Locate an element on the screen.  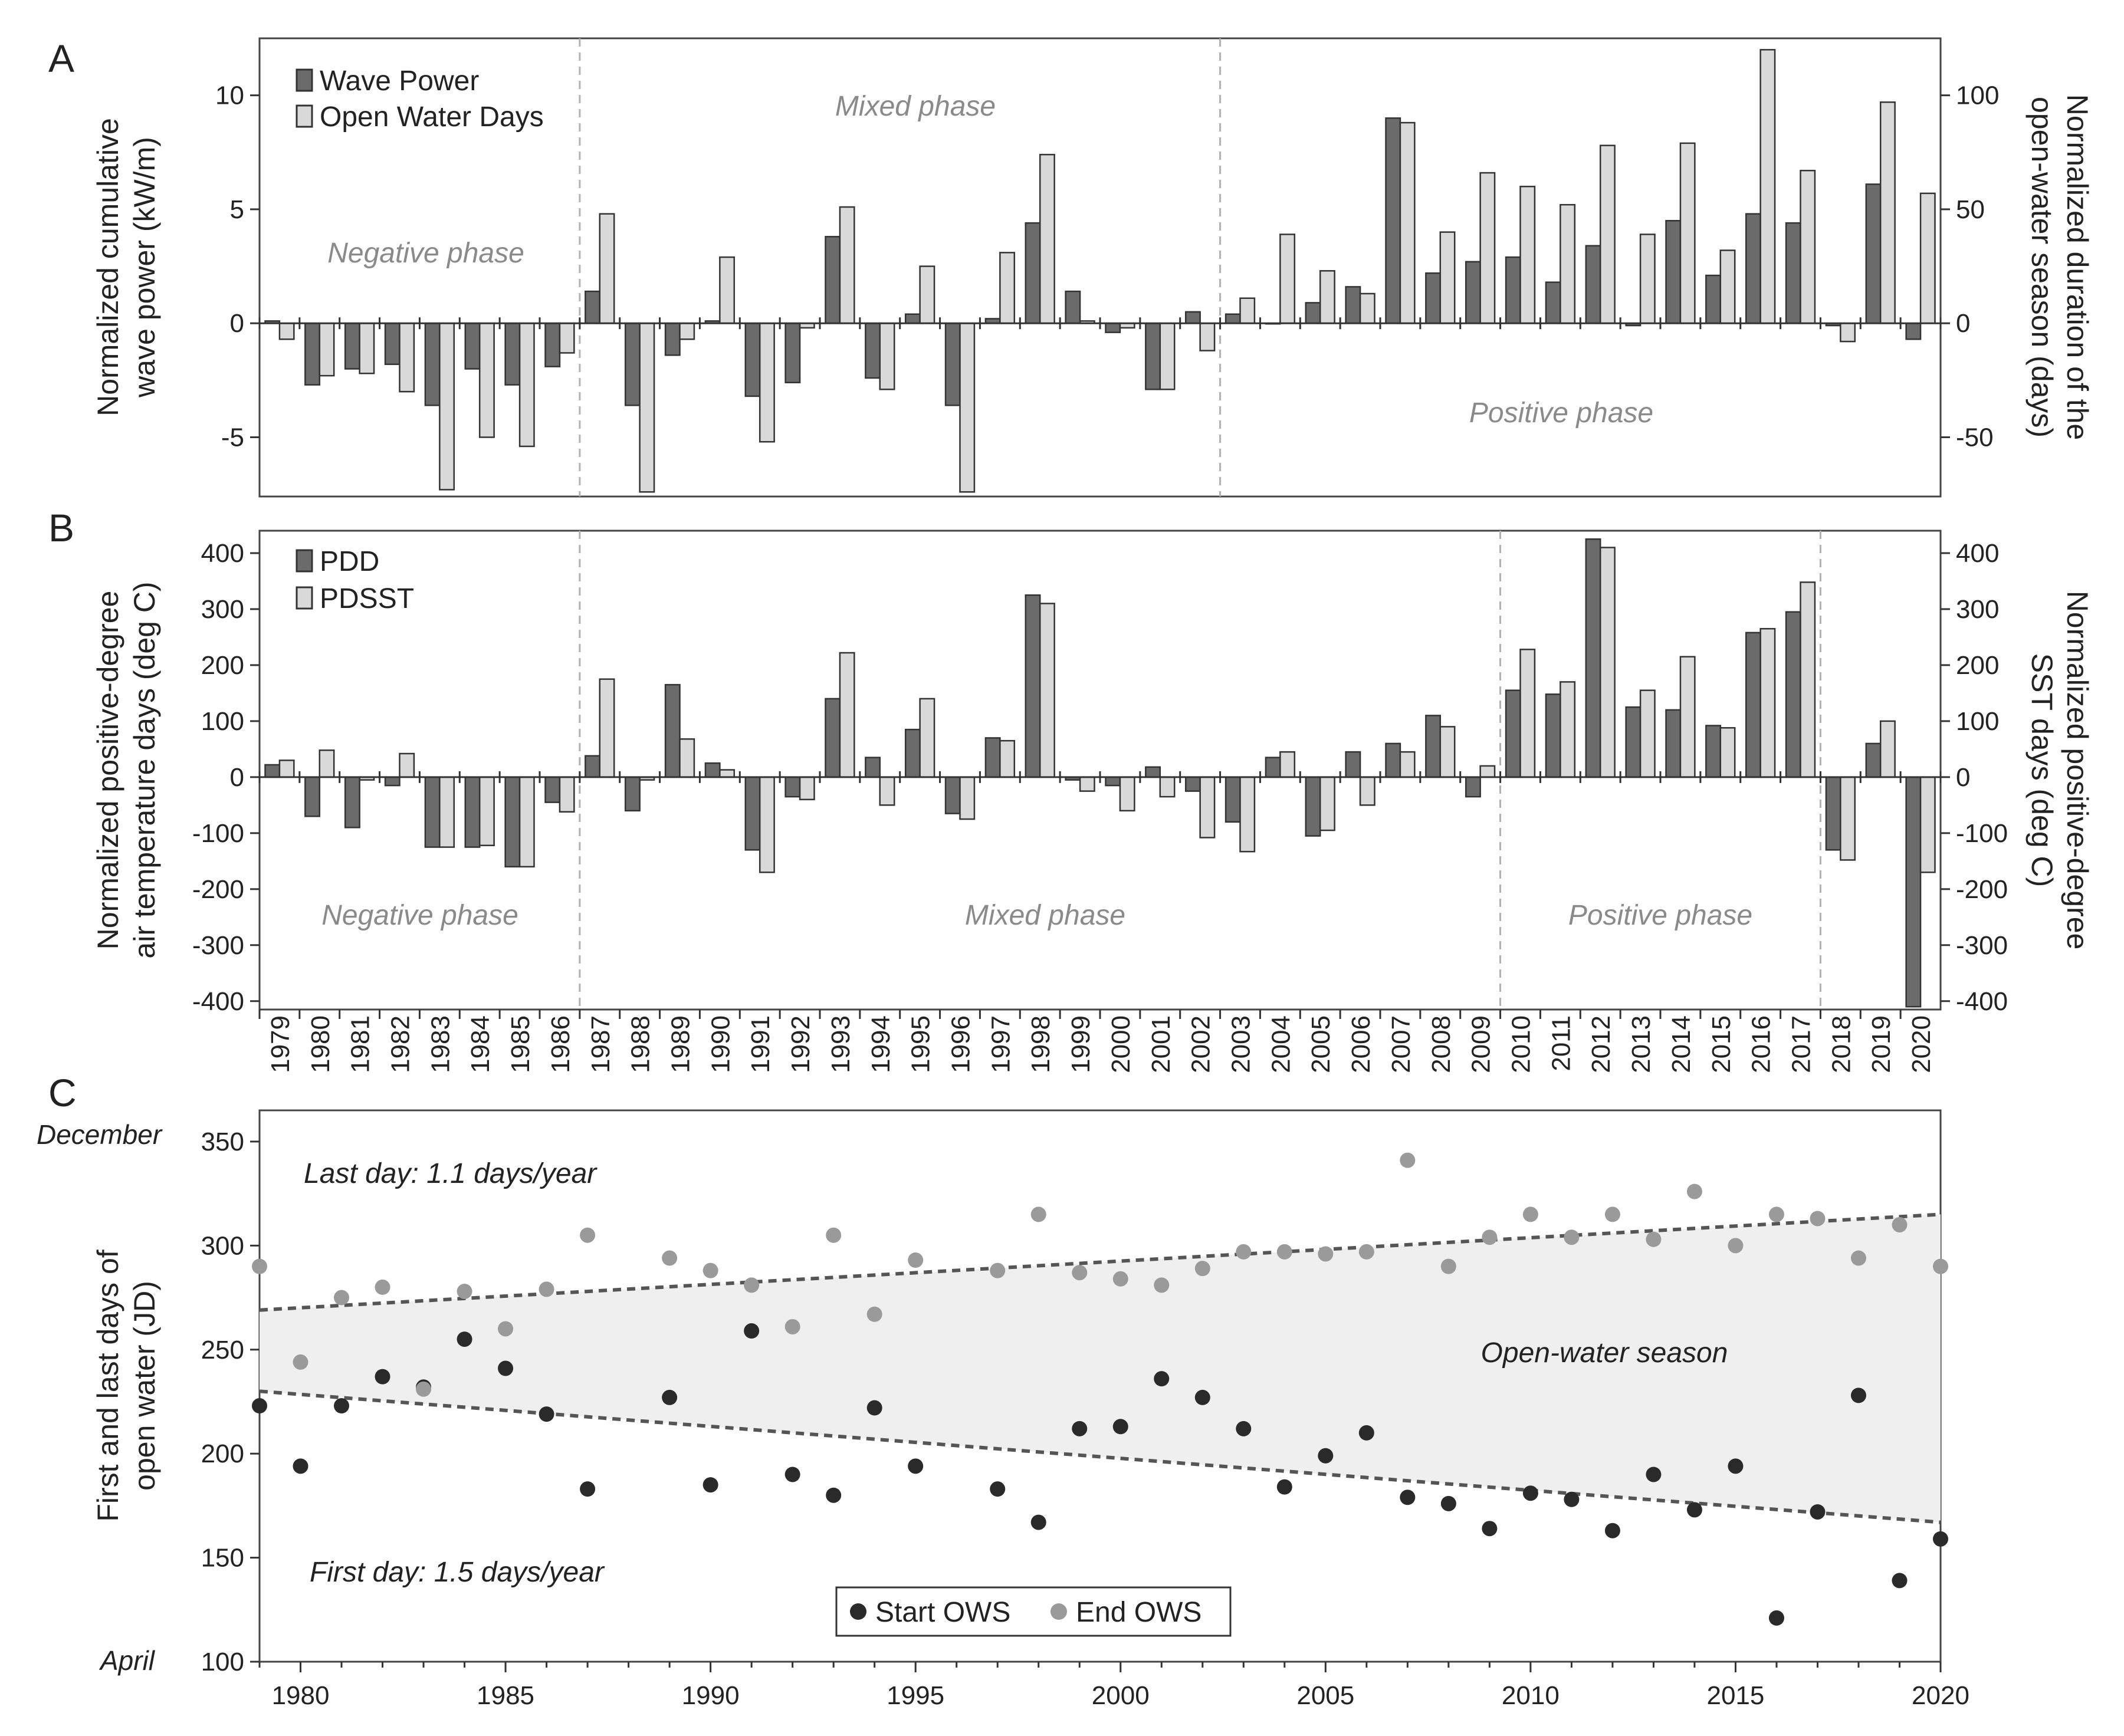
pdsst-bar-2002 is located at coordinates (1208, 807).